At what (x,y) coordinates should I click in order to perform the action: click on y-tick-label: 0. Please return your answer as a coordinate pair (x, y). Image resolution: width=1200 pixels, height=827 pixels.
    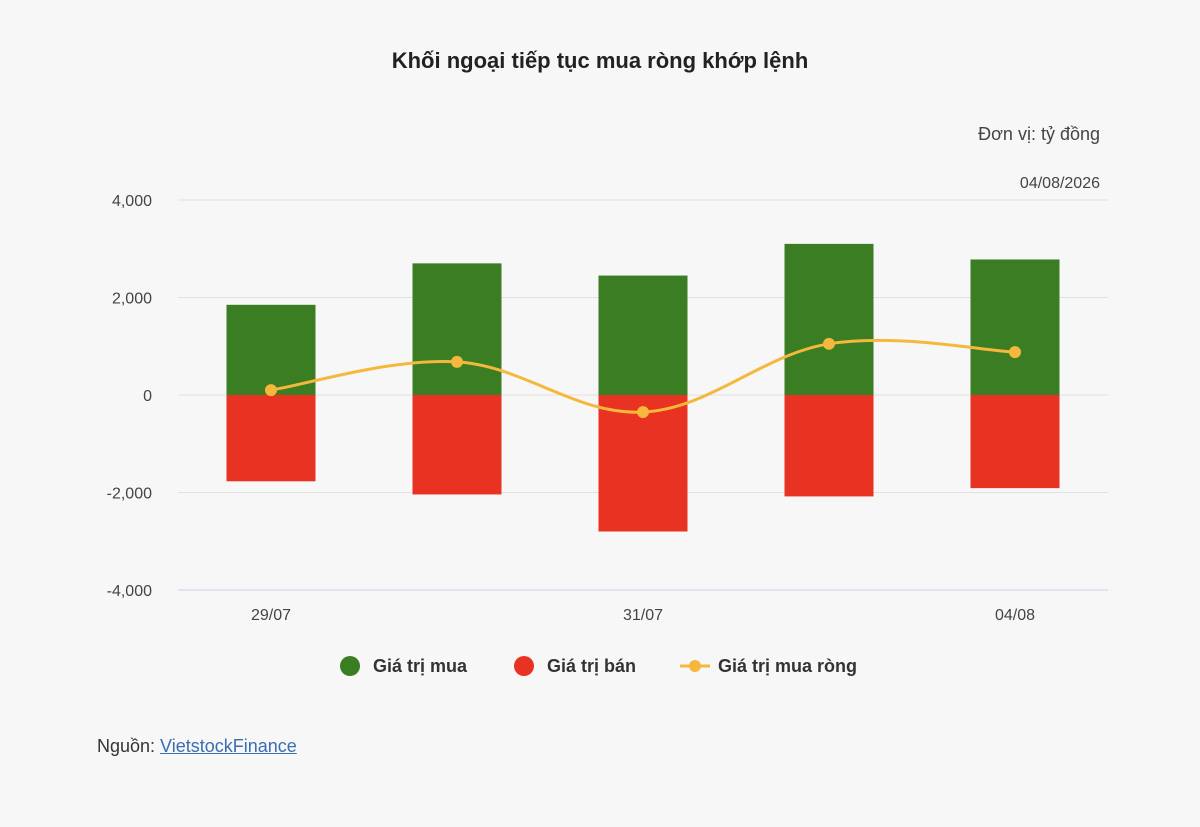
    Looking at the image, I should click on (147, 396).